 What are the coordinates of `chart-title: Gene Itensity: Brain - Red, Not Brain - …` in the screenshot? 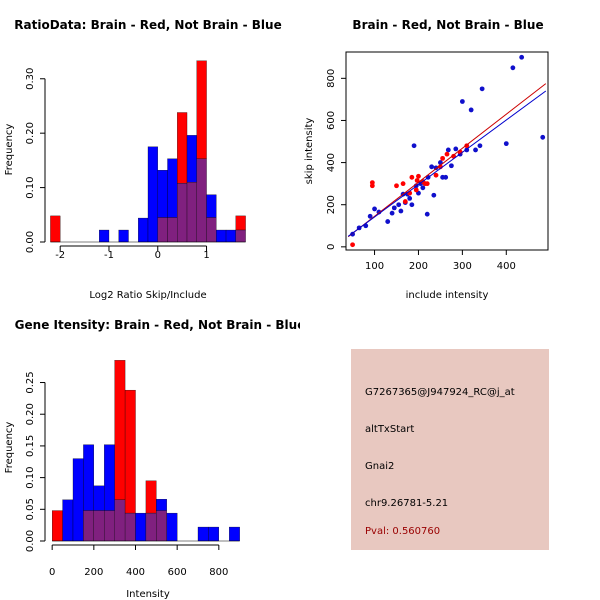 It's located at (157, 325).